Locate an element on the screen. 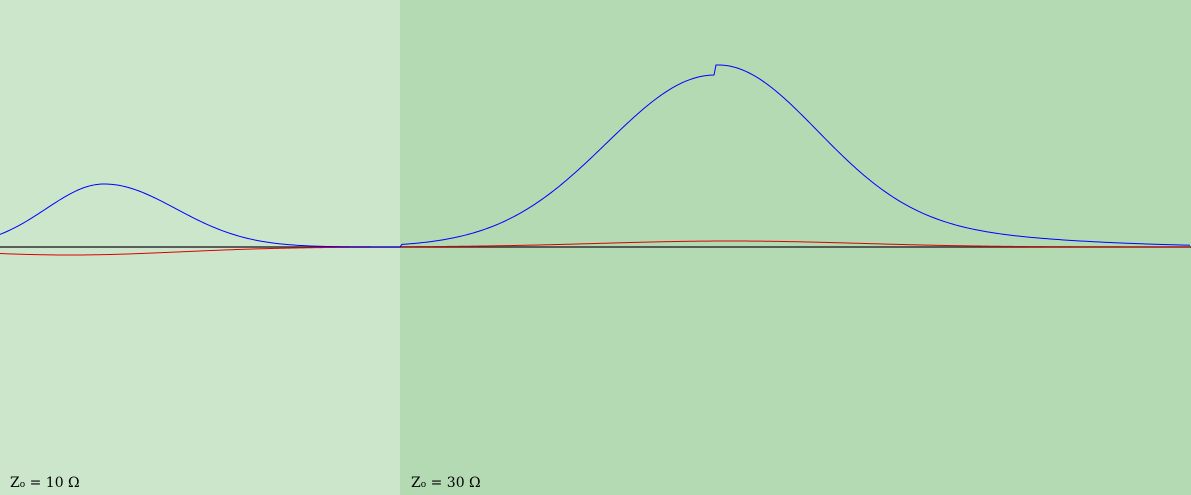 This screenshot has height=495, width=1191. impedance-value: = 30 Ω is located at coordinates (455, 483).